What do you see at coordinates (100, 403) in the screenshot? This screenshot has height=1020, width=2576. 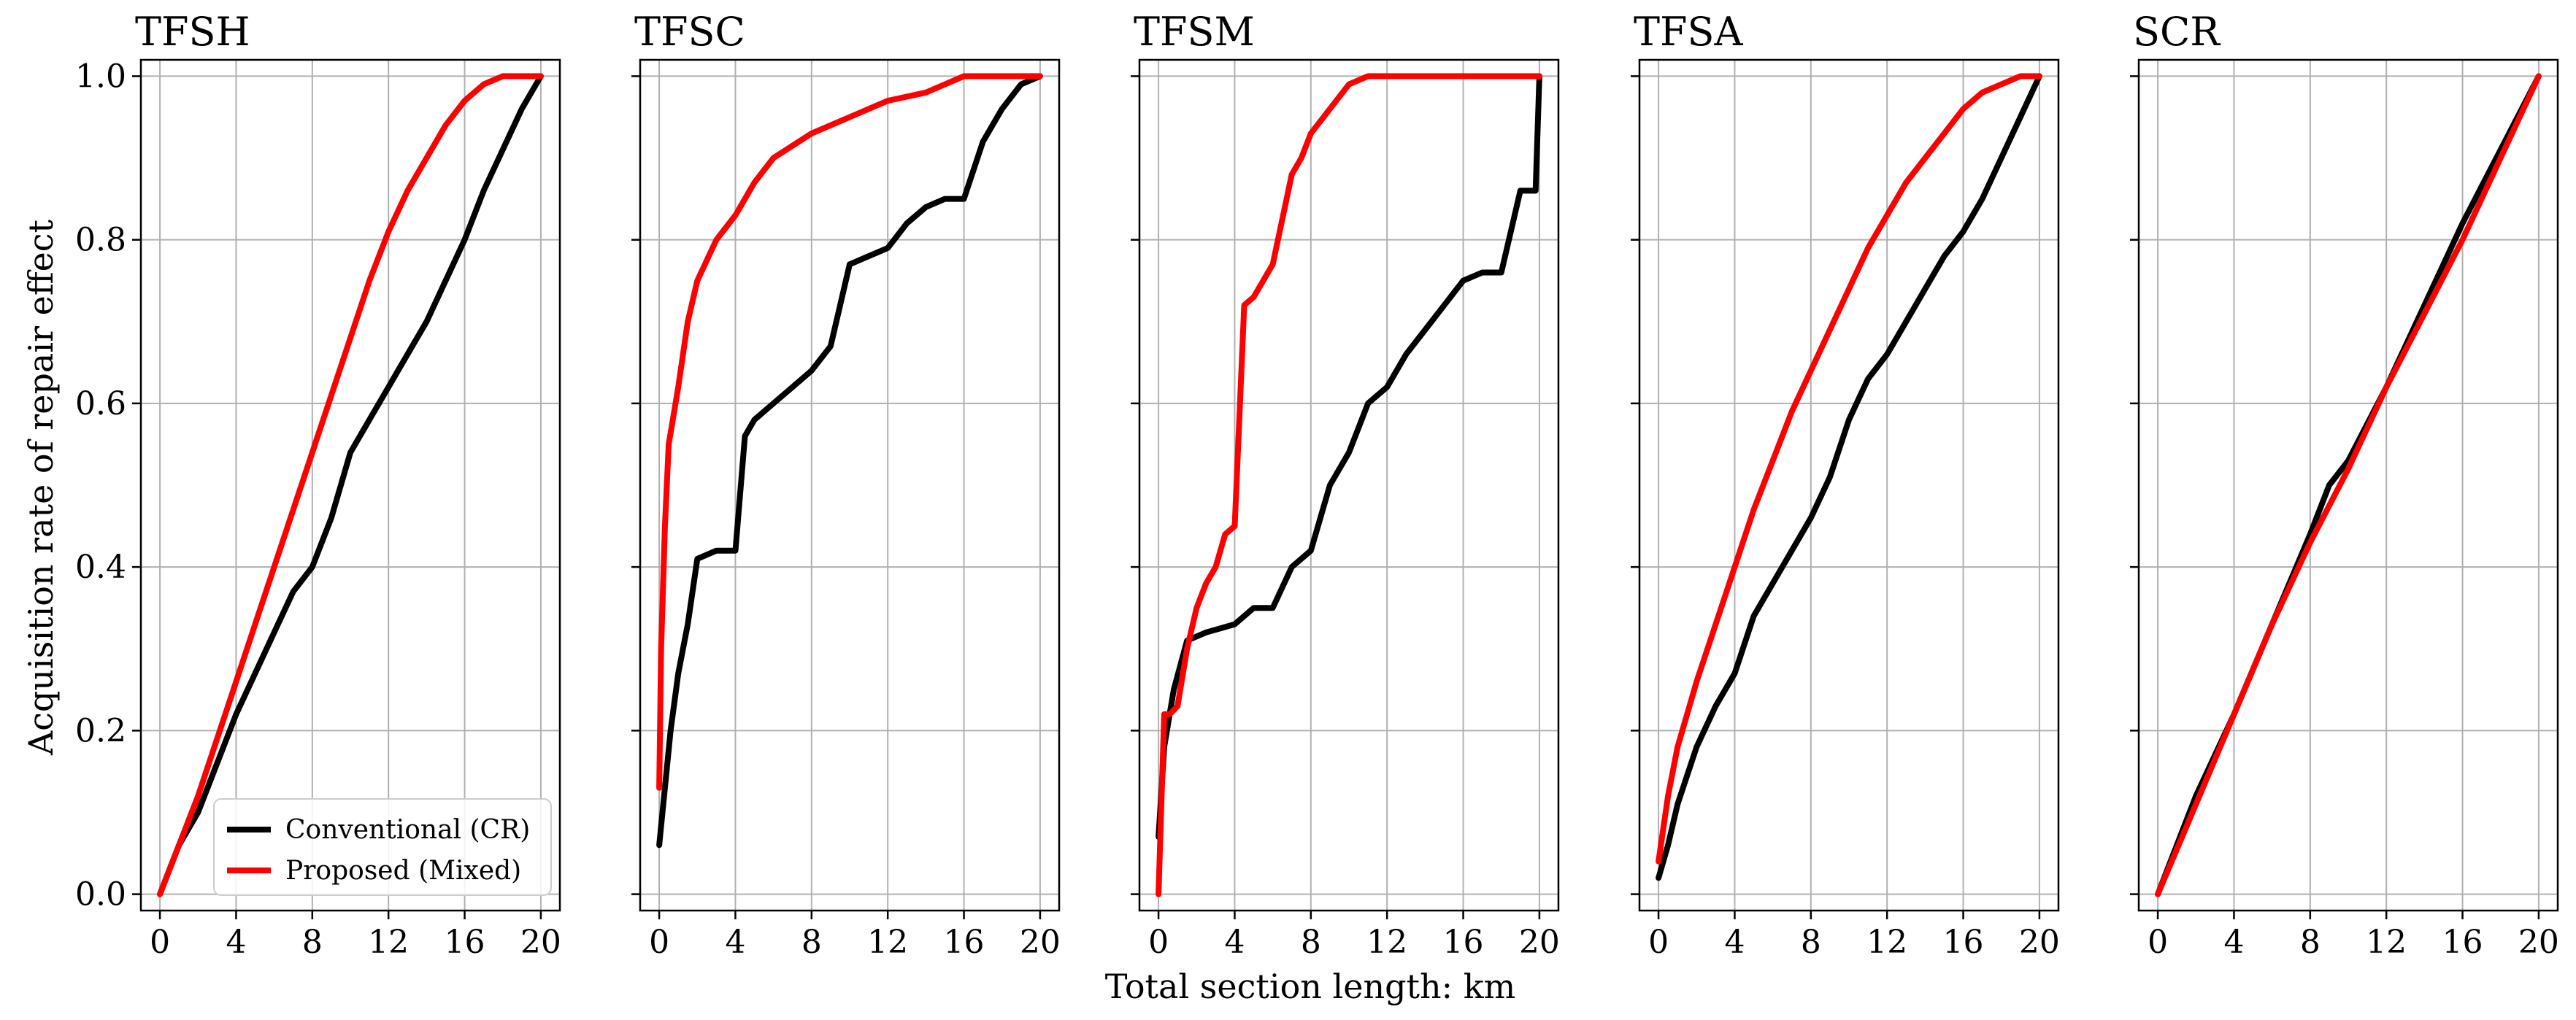 I see `y-tick-label: 0.6` at bounding box center [100, 403].